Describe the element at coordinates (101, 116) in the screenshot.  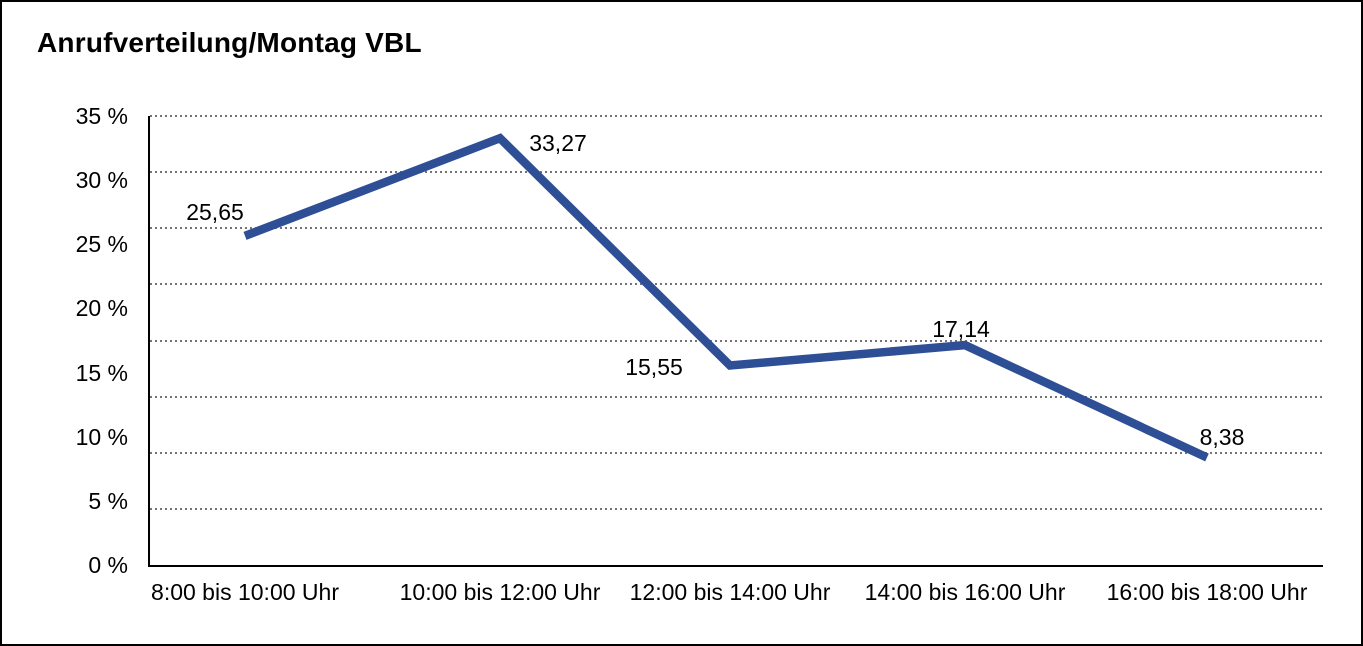
I see `y-tick-label: 35 %` at that location.